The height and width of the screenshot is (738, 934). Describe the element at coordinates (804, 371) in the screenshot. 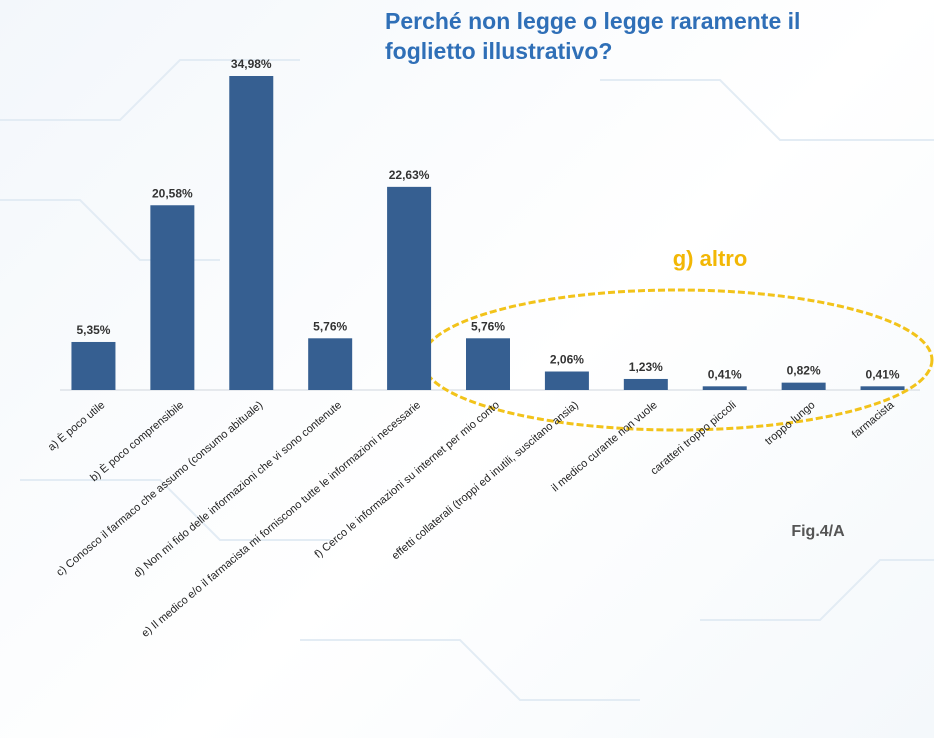

I see `data-label: 0,82%` at that location.